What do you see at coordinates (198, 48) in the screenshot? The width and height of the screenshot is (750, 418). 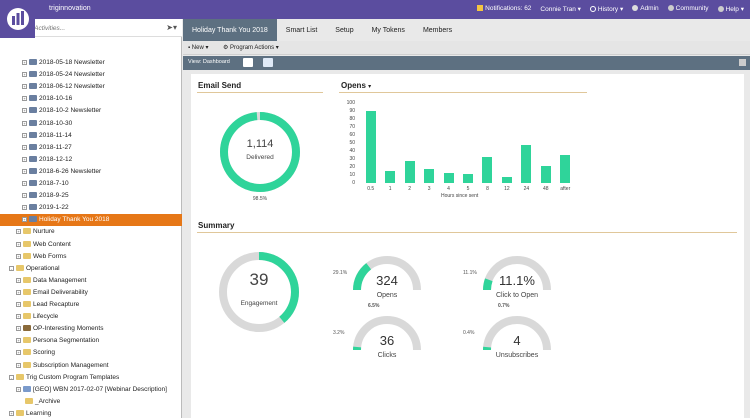 I see `new-button: ▪ New ▾` at bounding box center [198, 48].